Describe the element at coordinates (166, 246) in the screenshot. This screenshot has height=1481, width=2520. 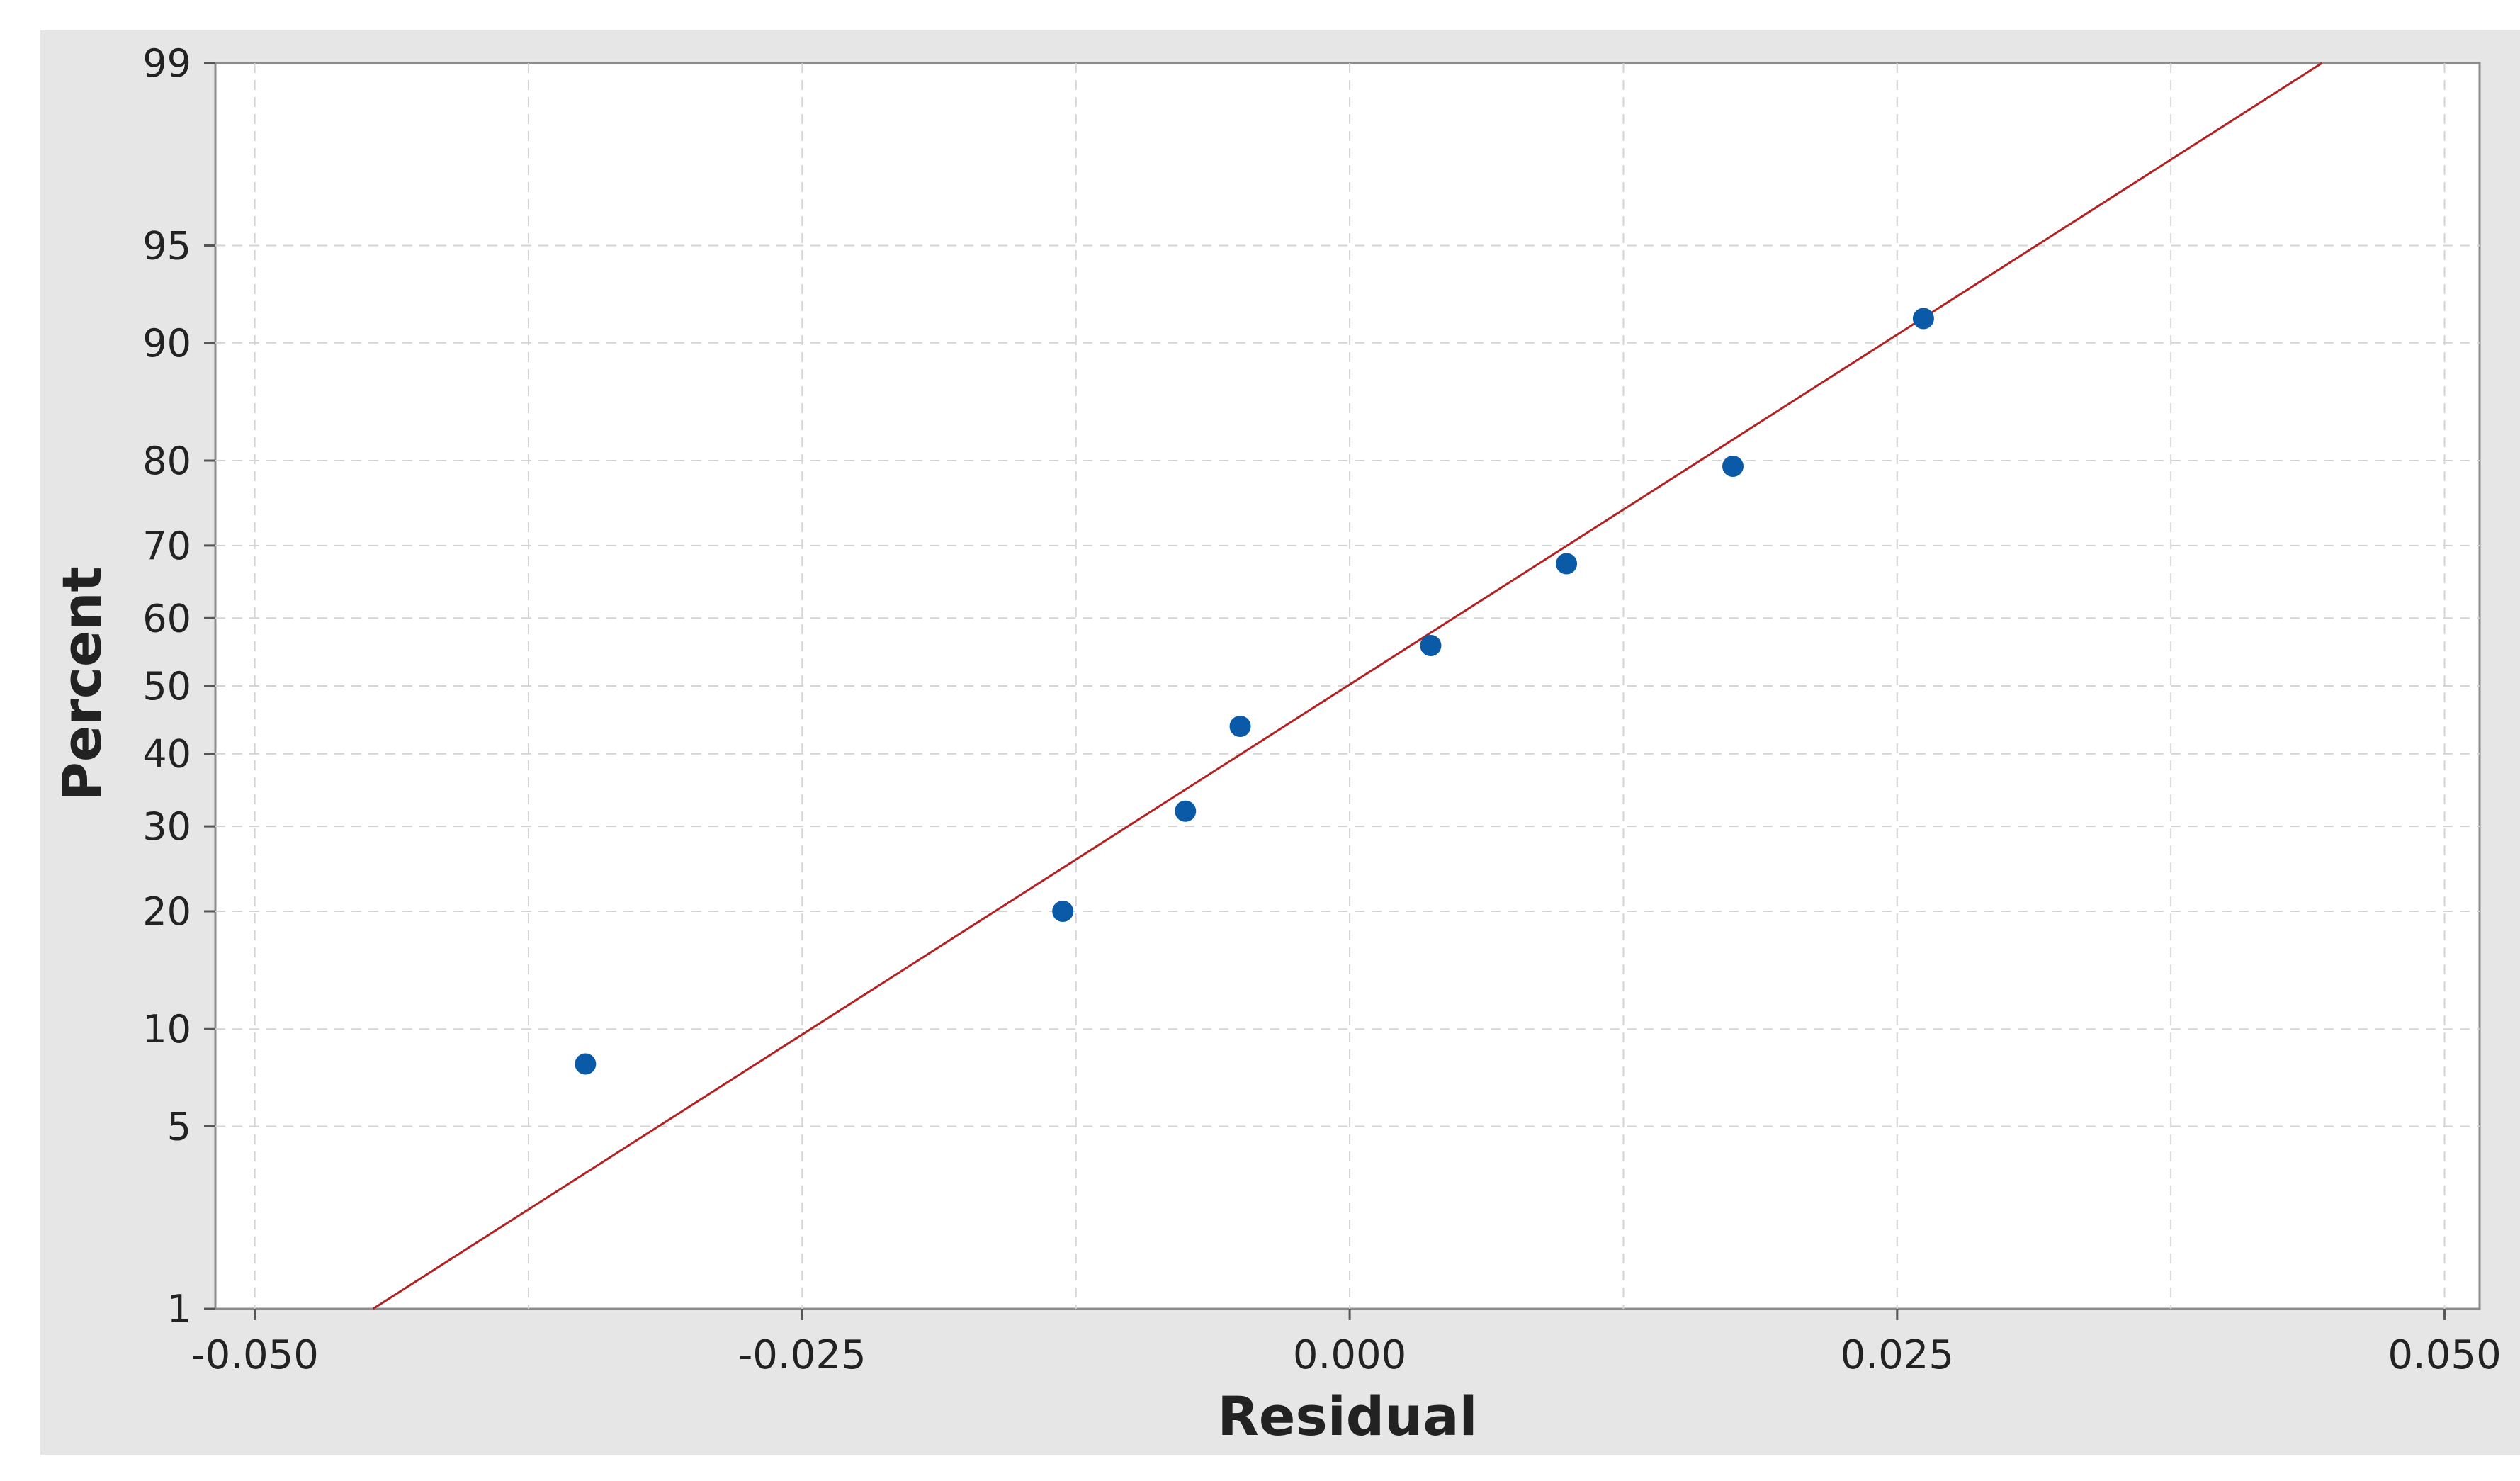
I see `y-tick-label: 95` at that location.